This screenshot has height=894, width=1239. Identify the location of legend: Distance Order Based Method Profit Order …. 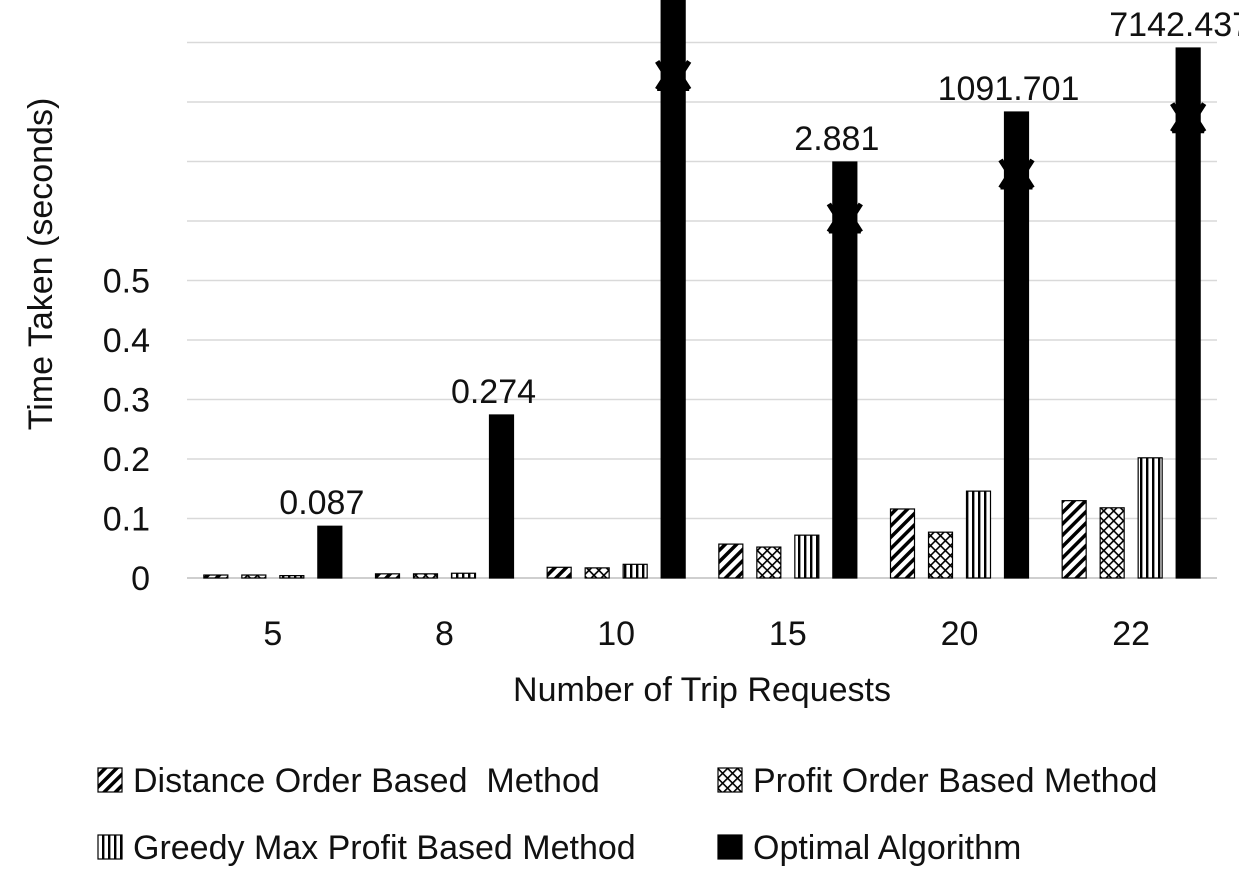
(627, 814).